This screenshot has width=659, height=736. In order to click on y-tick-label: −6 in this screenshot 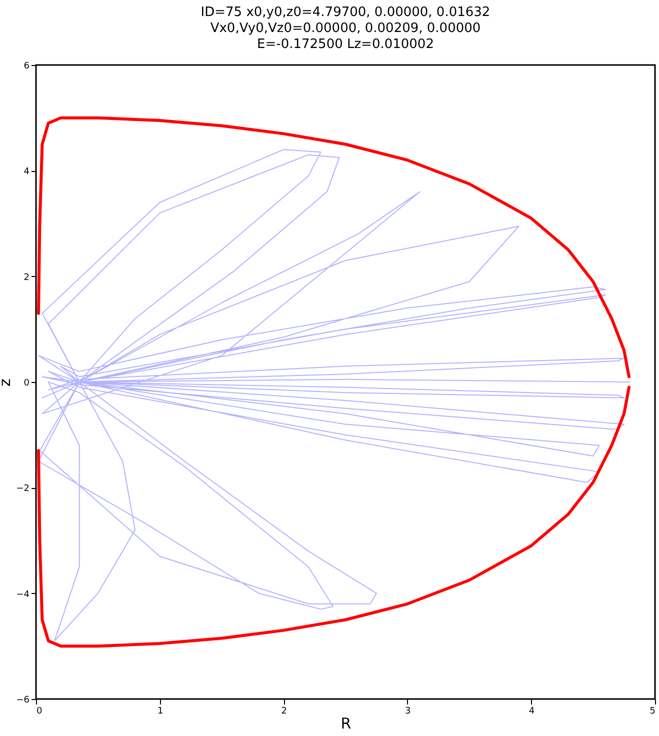, I will do `click(23, 701)`.